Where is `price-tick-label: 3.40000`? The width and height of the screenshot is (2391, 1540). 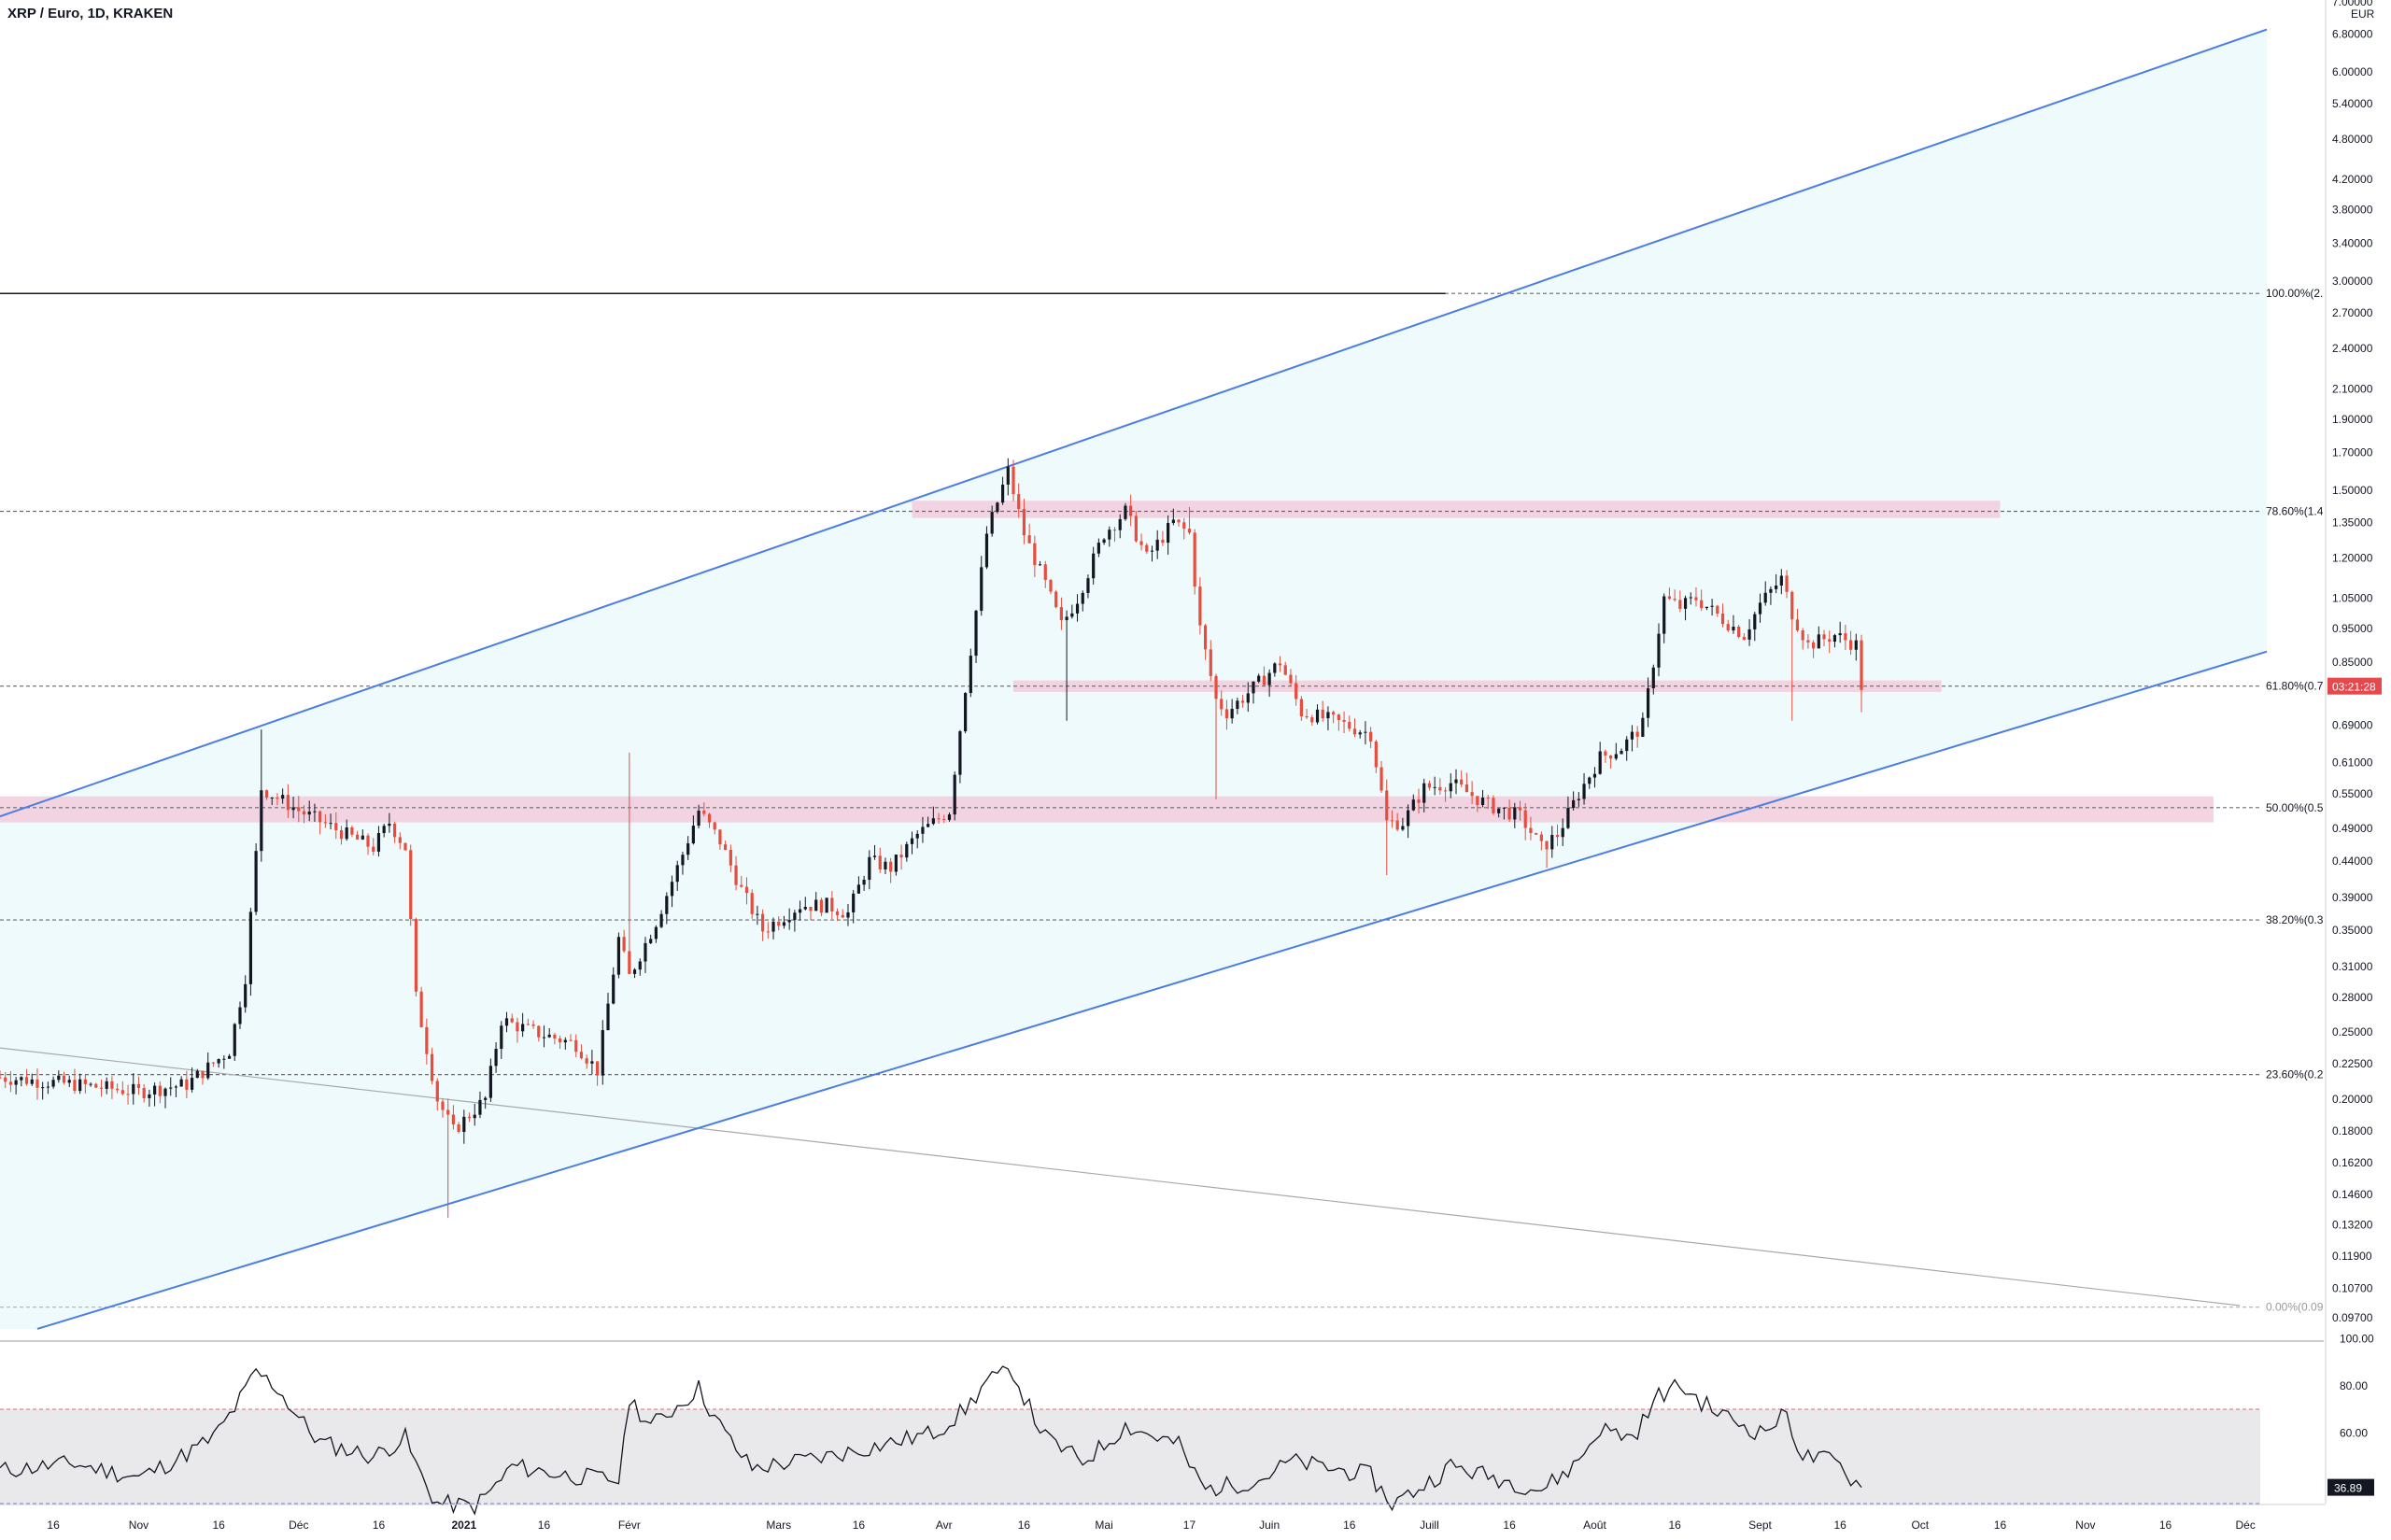 price-tick-label: 3.40000 is located at coordinates (2352, 243).